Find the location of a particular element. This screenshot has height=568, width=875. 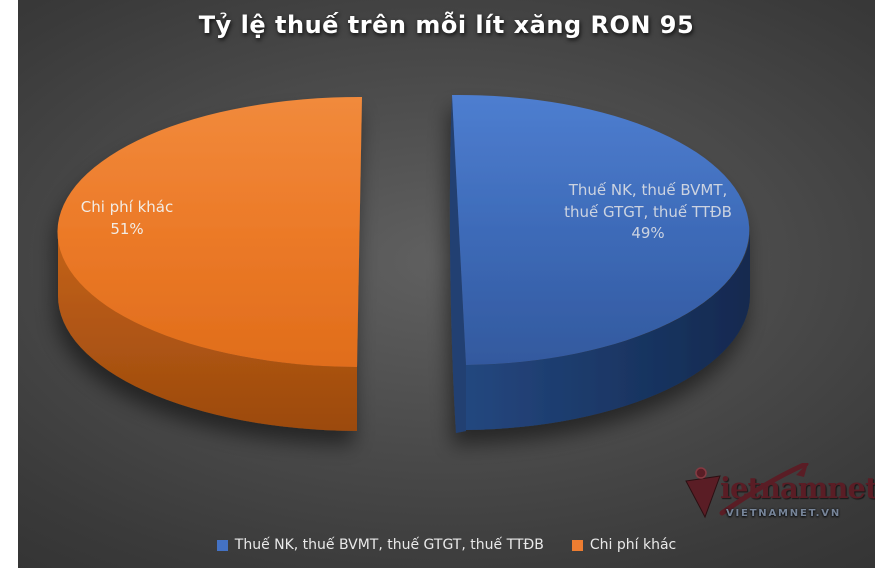

legend-label-blue: Thuế NK, thuế BVMT, thuế GTGT, thuế TTĐB is located at coordinates (389, 545).